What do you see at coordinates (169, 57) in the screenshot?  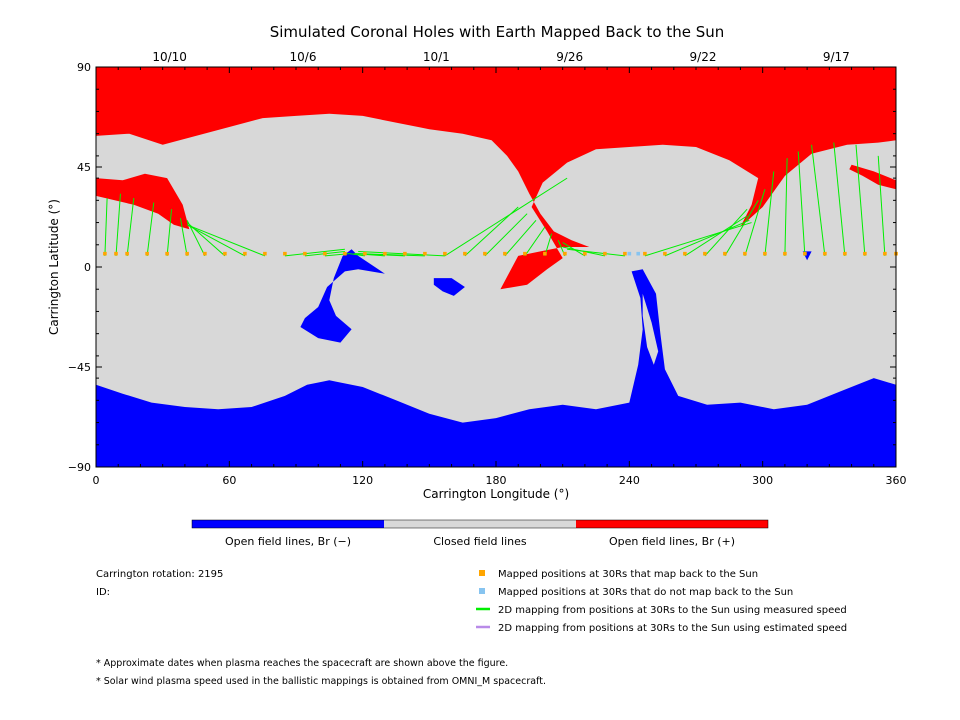 I see `date-label: 10/10` at bounding box center [169, 57].